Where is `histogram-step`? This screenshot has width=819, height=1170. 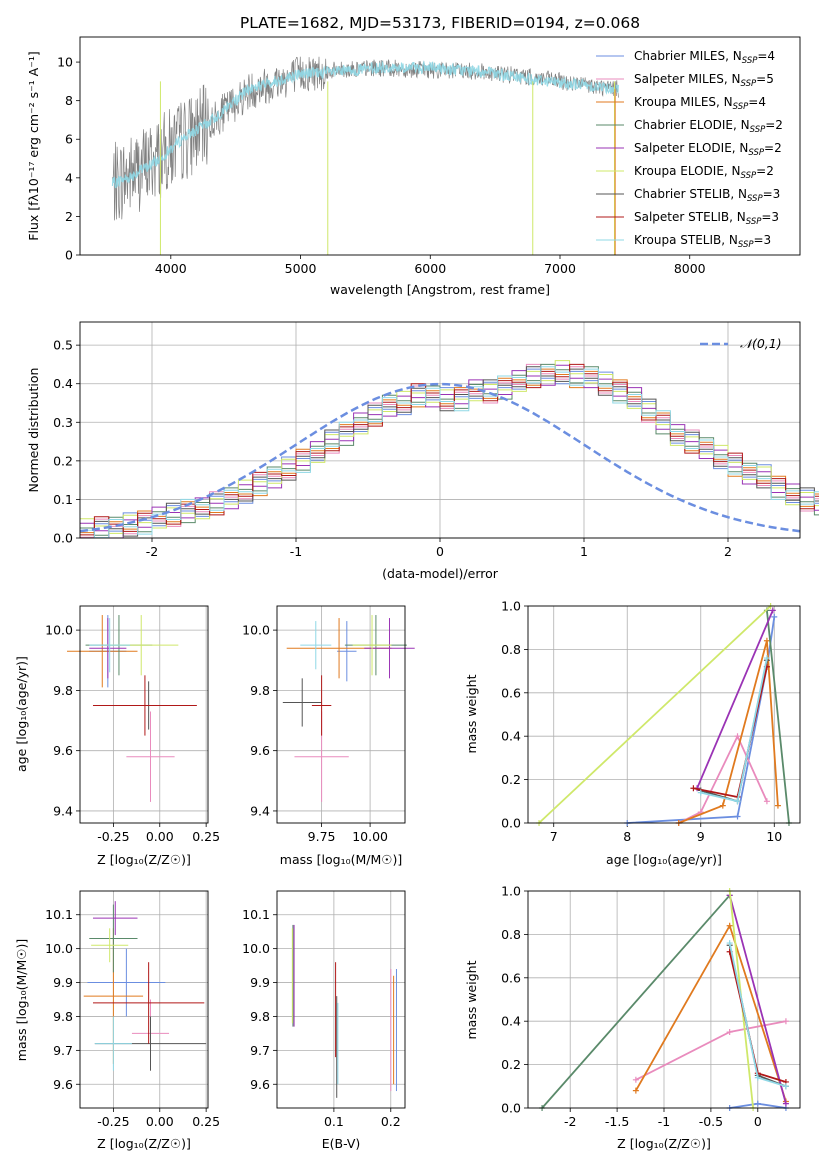 histogram-step is located at coordinates (449, 452).